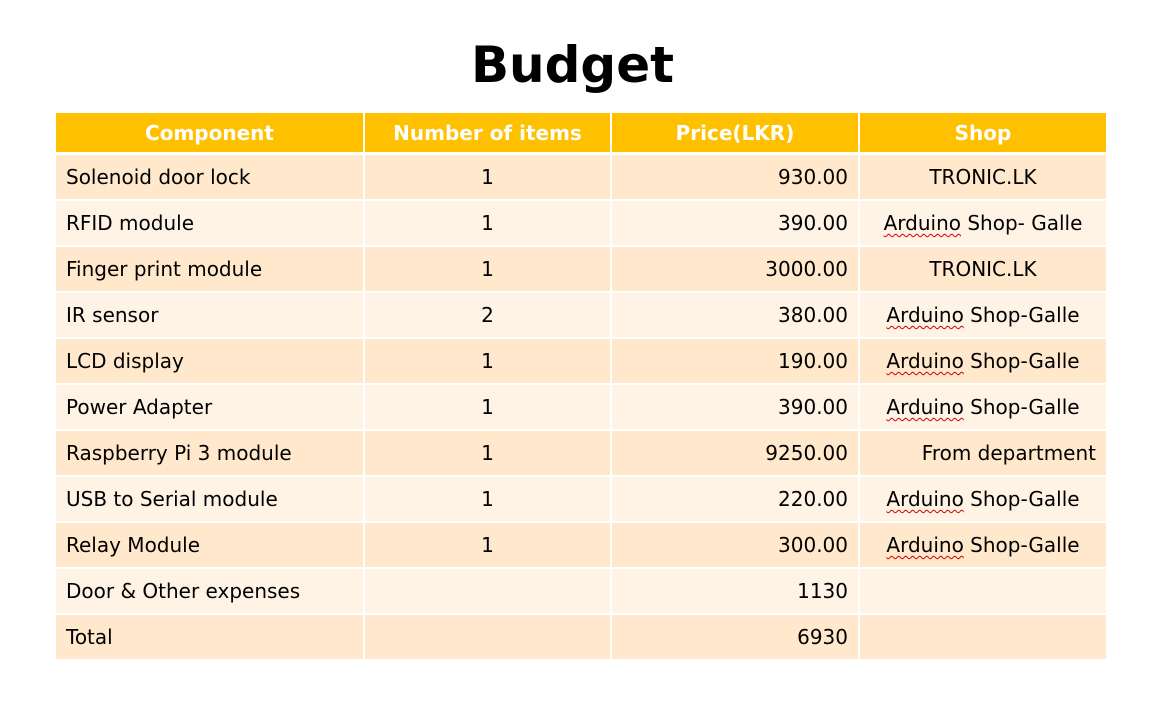 This screenshot has width=1164, height=717. I want to click on table-row: IR sensor 2 380.00 Arduino Shop-Galle, so click(581, 315).